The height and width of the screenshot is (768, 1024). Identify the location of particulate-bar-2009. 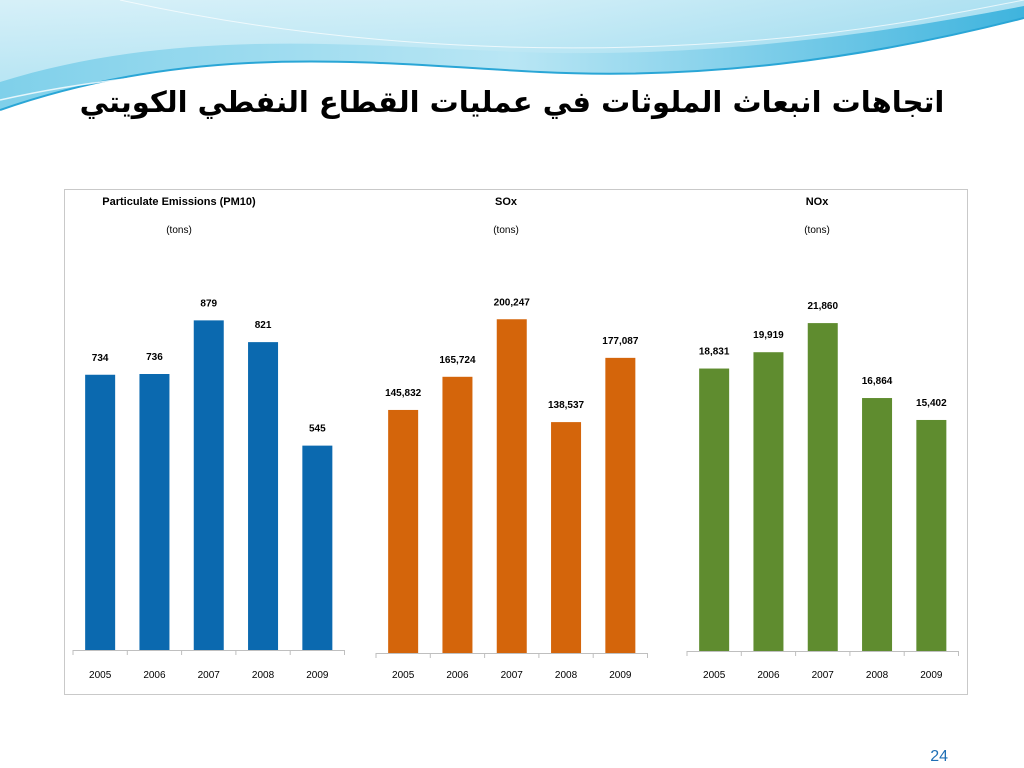
(317, 547).